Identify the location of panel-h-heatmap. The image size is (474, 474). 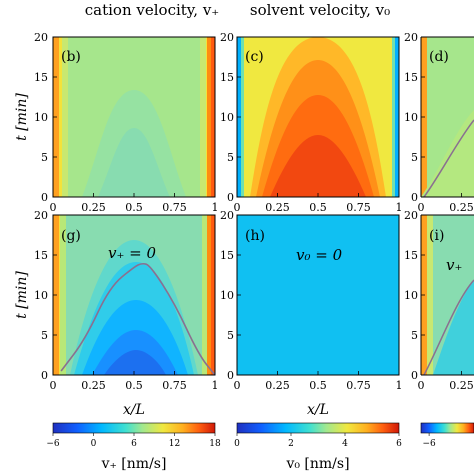
(318, 295).